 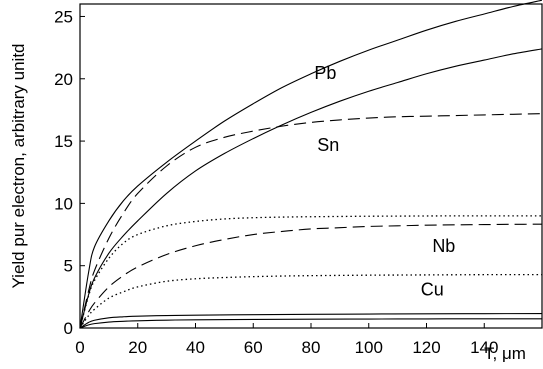 I want to click on x-tick-label: 20, so click(x=137, y=347).